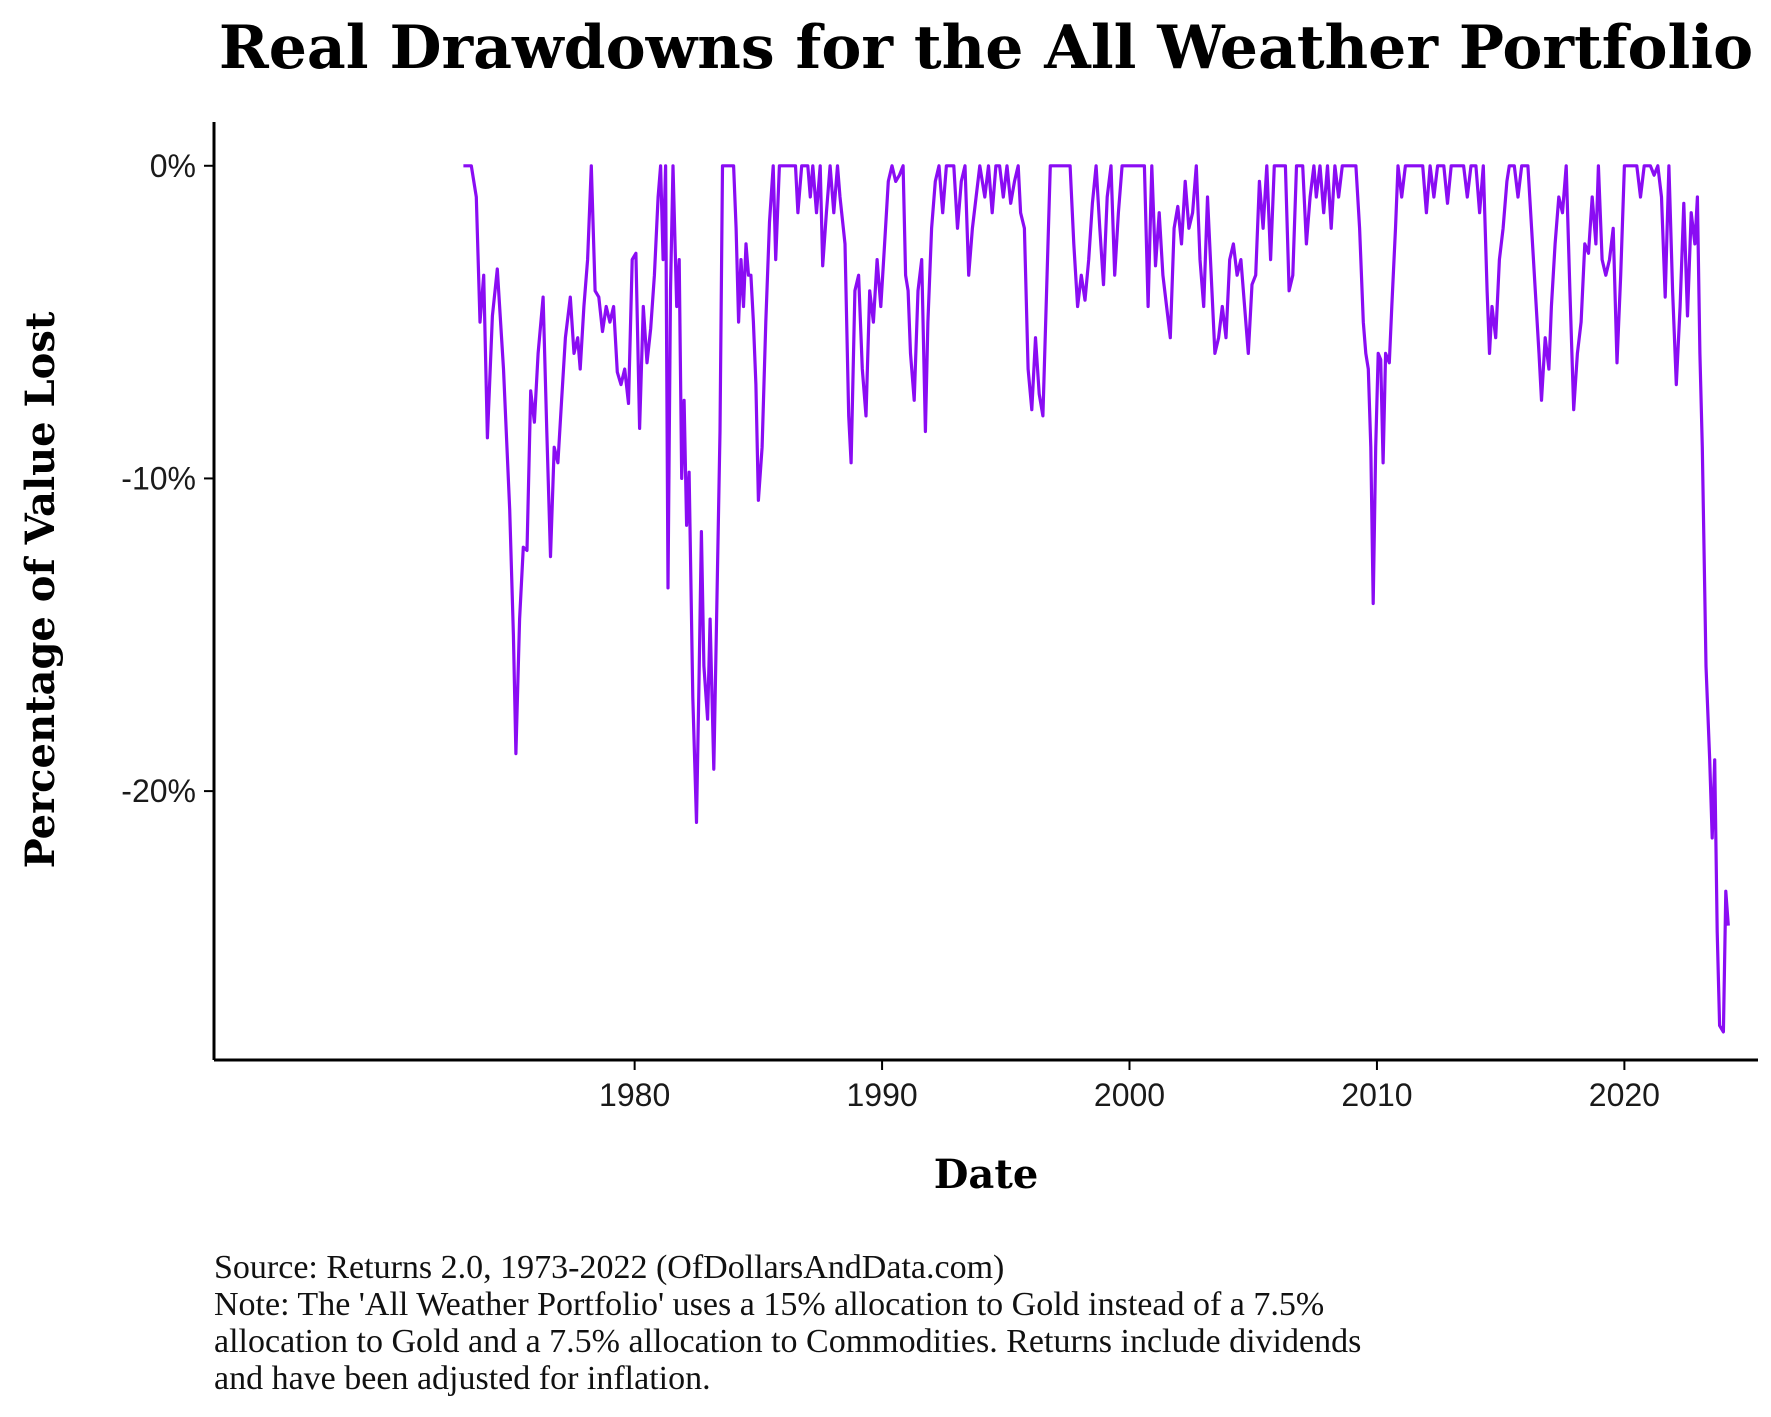 This screenshot has width=1771, height=1417. Describe the element at coordinates (1129, 1095) in the screenshot. I see `x-tick-label: 2000` at that location.